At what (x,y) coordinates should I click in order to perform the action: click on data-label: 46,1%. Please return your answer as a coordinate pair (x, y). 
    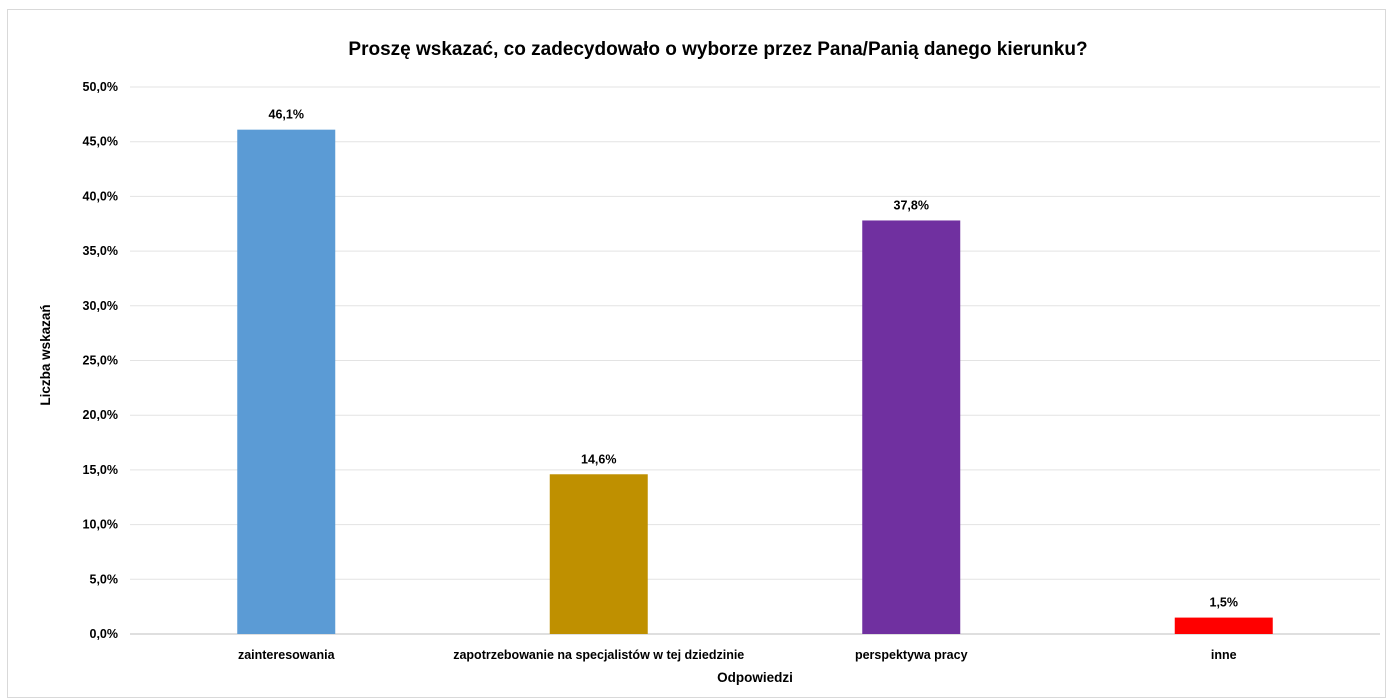
    Looking at the image, I should click on (286, 115).